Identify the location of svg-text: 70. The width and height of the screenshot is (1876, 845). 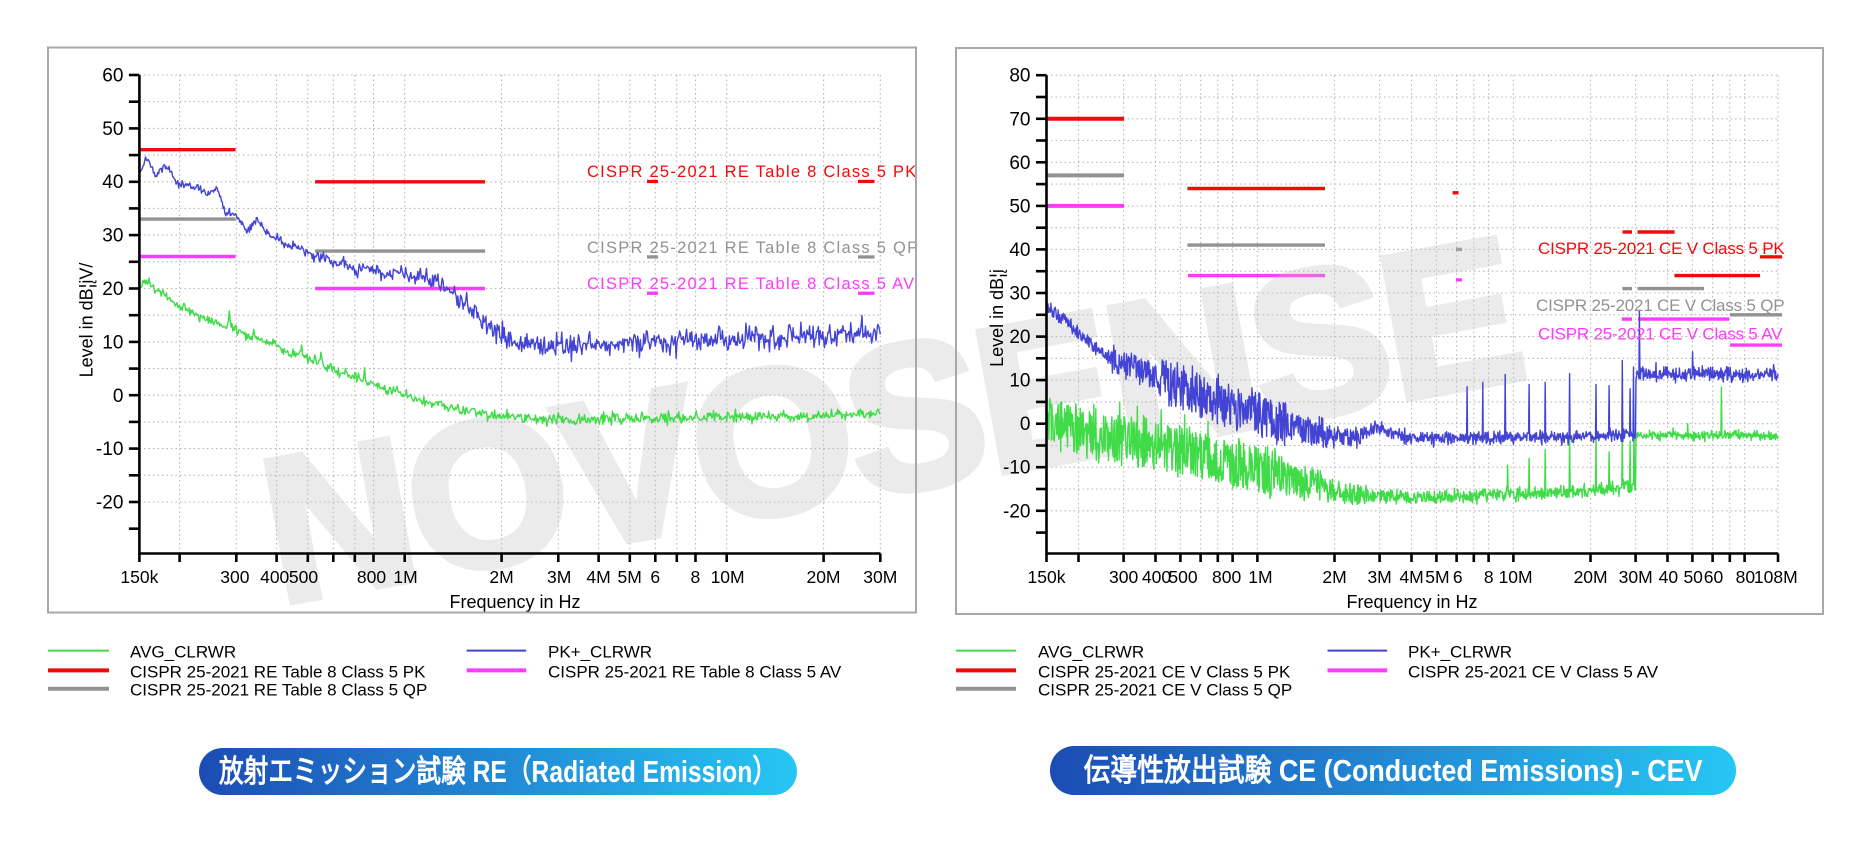
(1019, 119).